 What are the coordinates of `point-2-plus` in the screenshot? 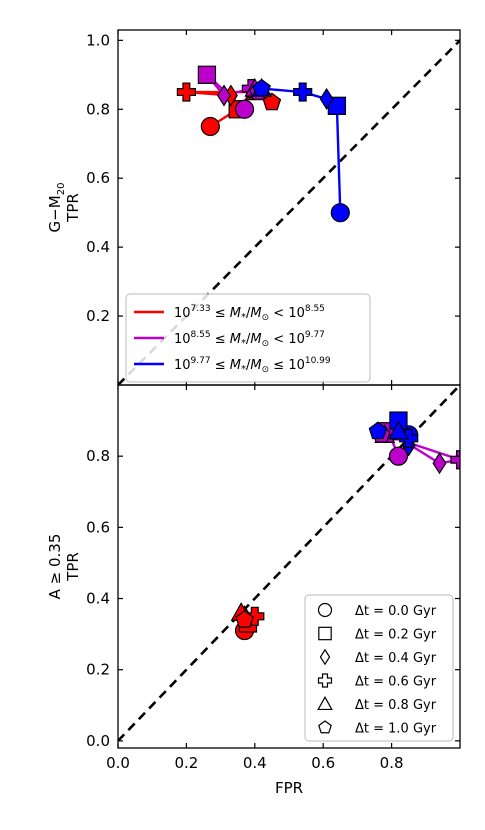 It's located at (303, 92).